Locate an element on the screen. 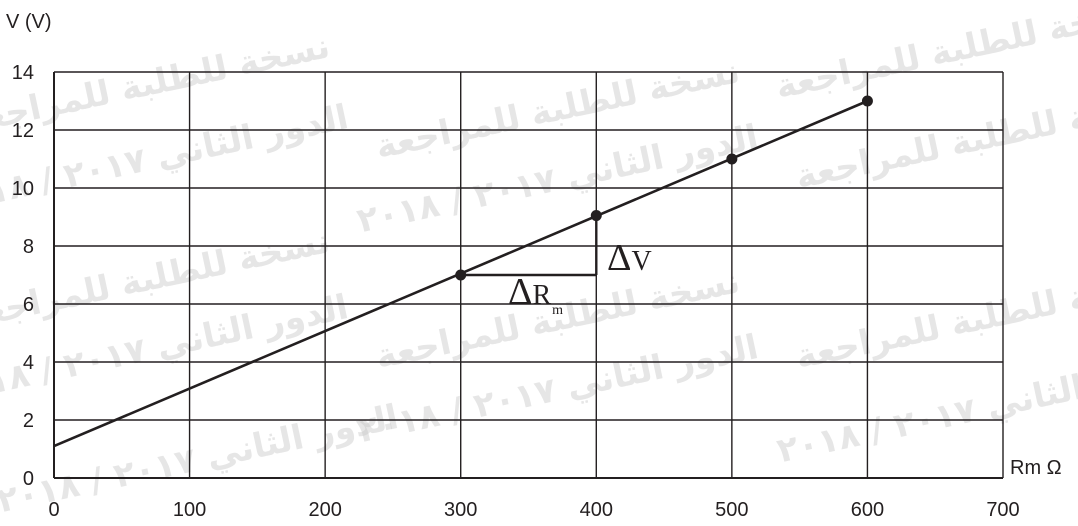 The height and width of the screenshot is (526, 1078). delta-triangle is located at coordinates (529, 246).